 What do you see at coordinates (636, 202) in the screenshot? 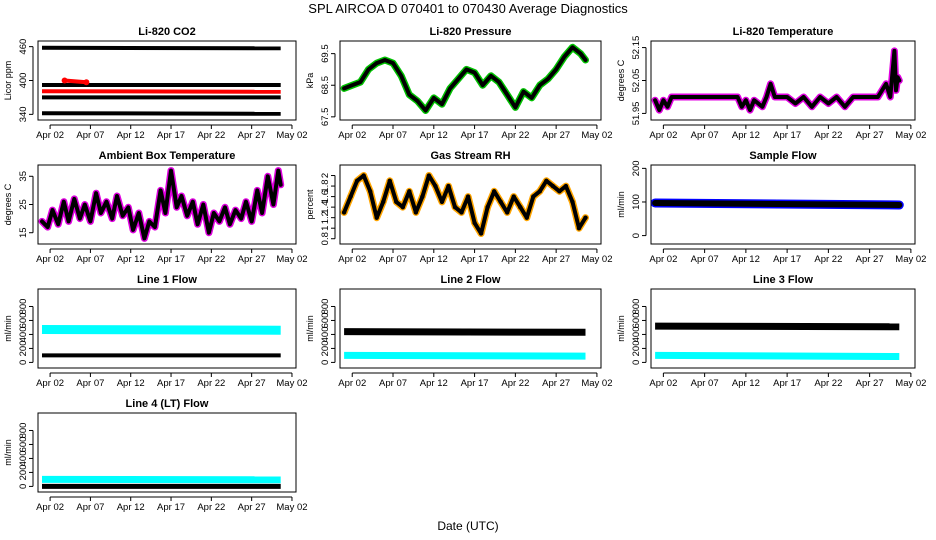
I see `y-tick-label: 100` at bounding box center [636, 202].